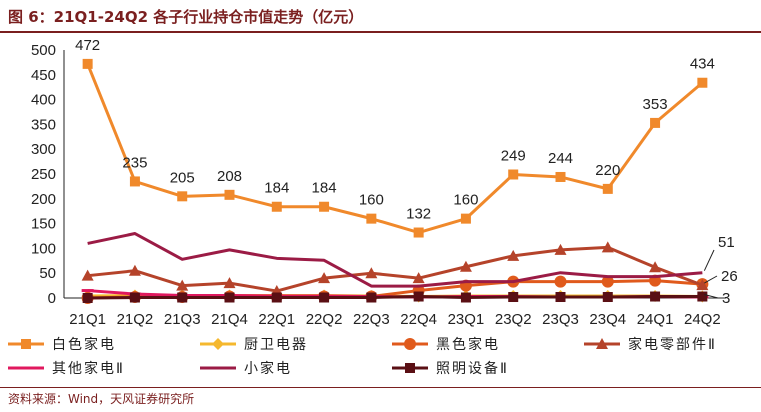 This screenshot has height=412, width=761. I want to click on y-tick-label: 350, so click(43, 124).